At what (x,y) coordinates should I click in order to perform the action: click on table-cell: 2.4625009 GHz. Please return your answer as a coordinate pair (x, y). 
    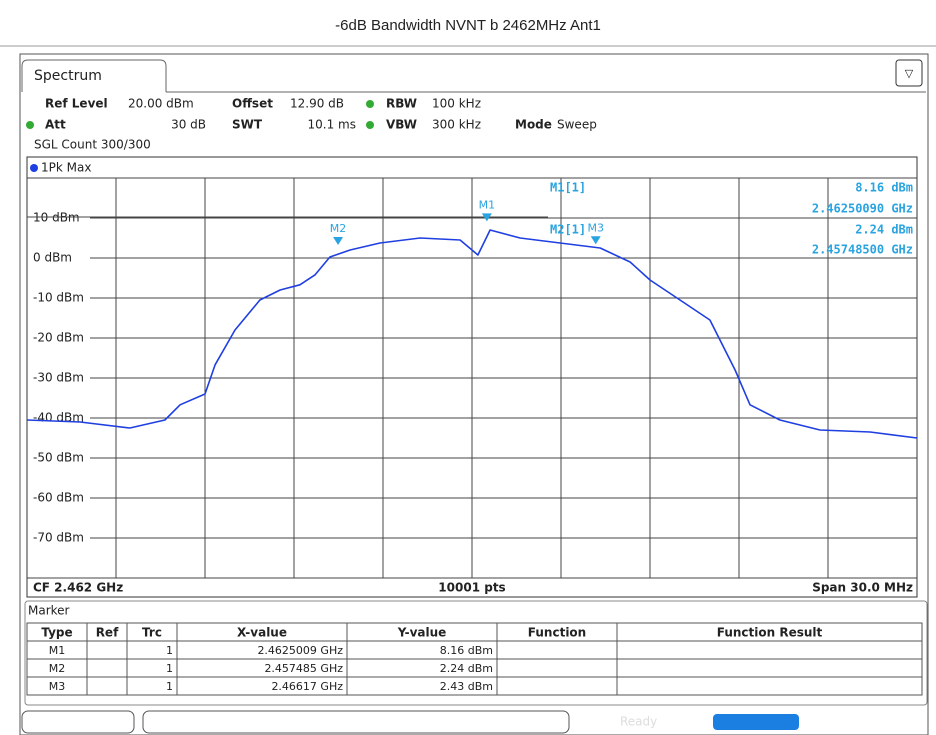
    Looking at the image, I should click on (300, 650).